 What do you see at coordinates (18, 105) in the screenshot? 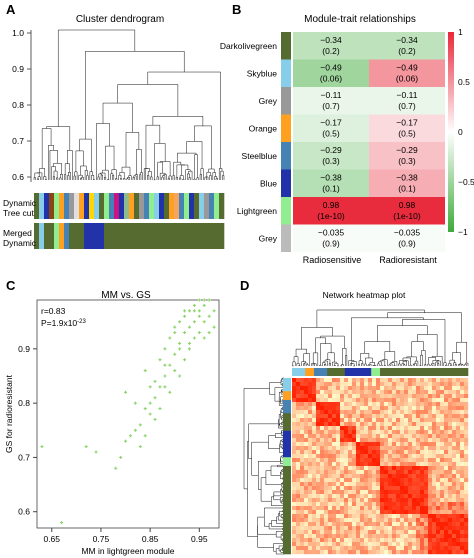
I see `a-y-tick-label: 0.8` at bounding box center [18, 105].